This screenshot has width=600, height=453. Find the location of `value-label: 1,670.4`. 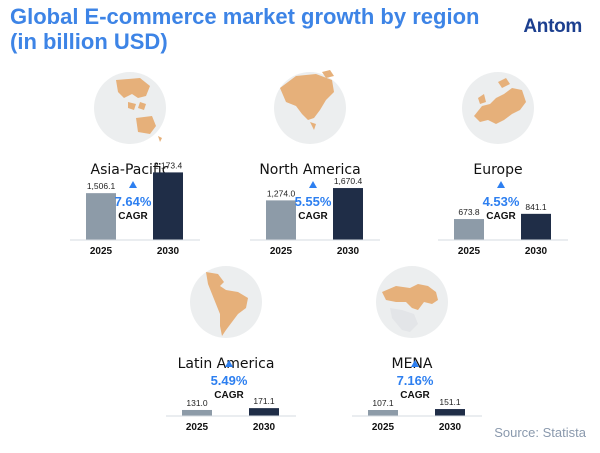

value-label: 1,670.4 is located at coordinates (348, 181).